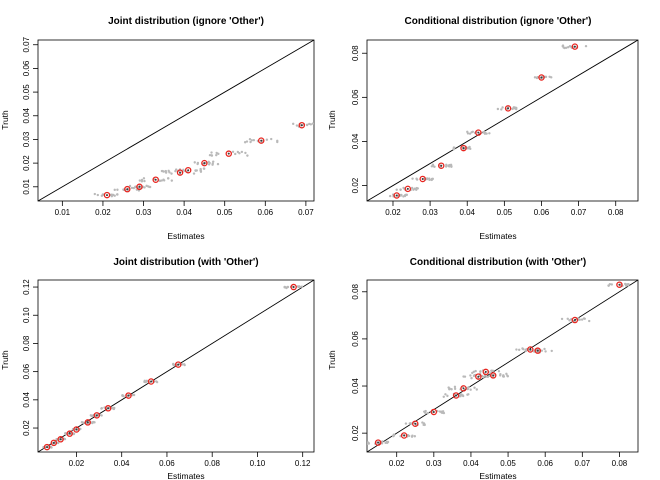  Describe the element at coordinates (26, 287) in the screenshot. I see `y-tick-label: 0.12` at that location.